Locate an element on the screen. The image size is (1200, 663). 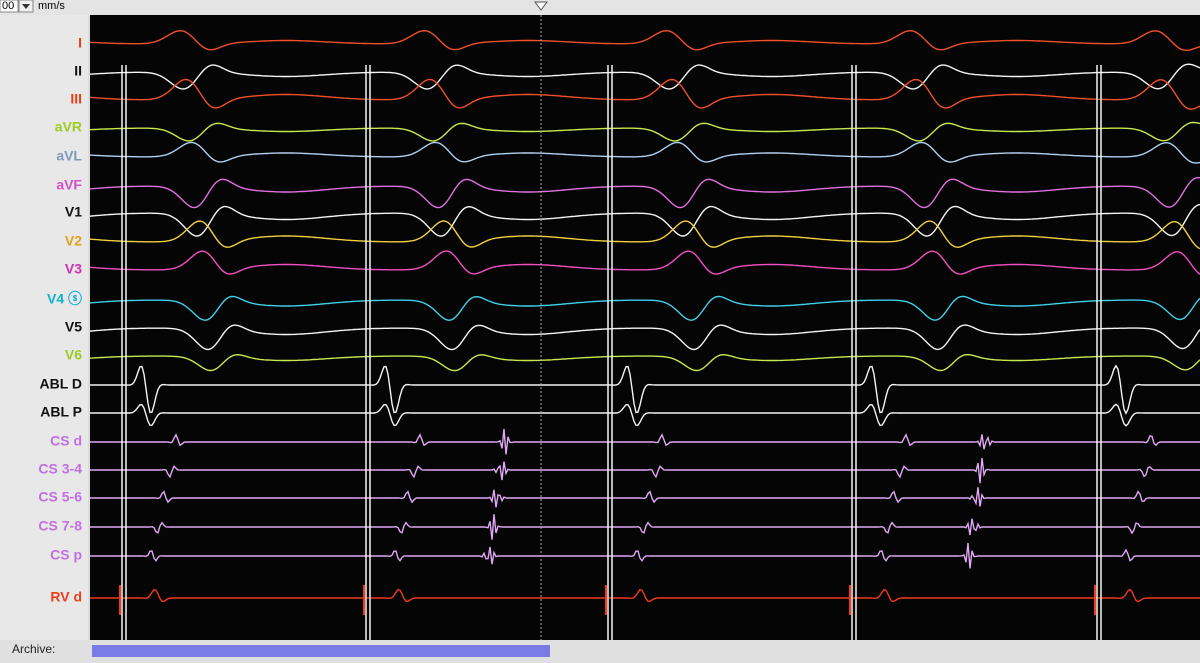
channel-label: I is located at coordinates (80, 43).